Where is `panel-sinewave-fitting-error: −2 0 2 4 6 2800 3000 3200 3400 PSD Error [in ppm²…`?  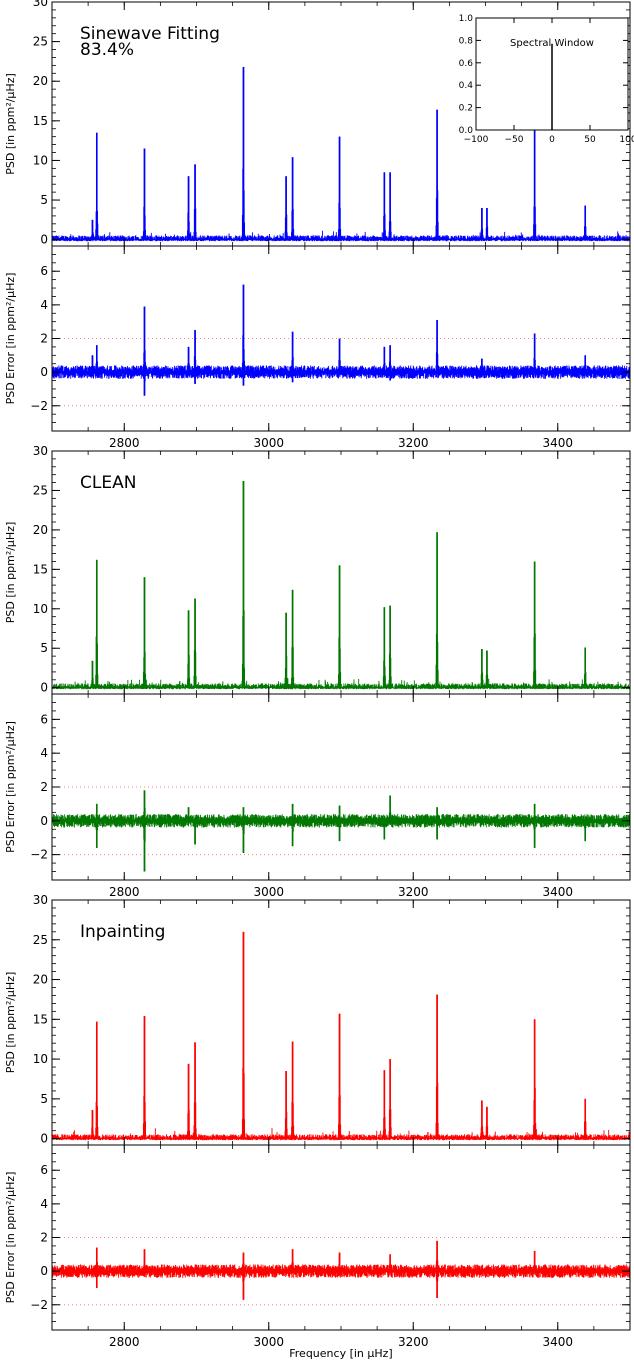
panel-sinewave-fitting-error: −2 0 2 4 6 2800 3000 3200 3400 PSD Error [in ppm²… is located at coordinates (317, 347).